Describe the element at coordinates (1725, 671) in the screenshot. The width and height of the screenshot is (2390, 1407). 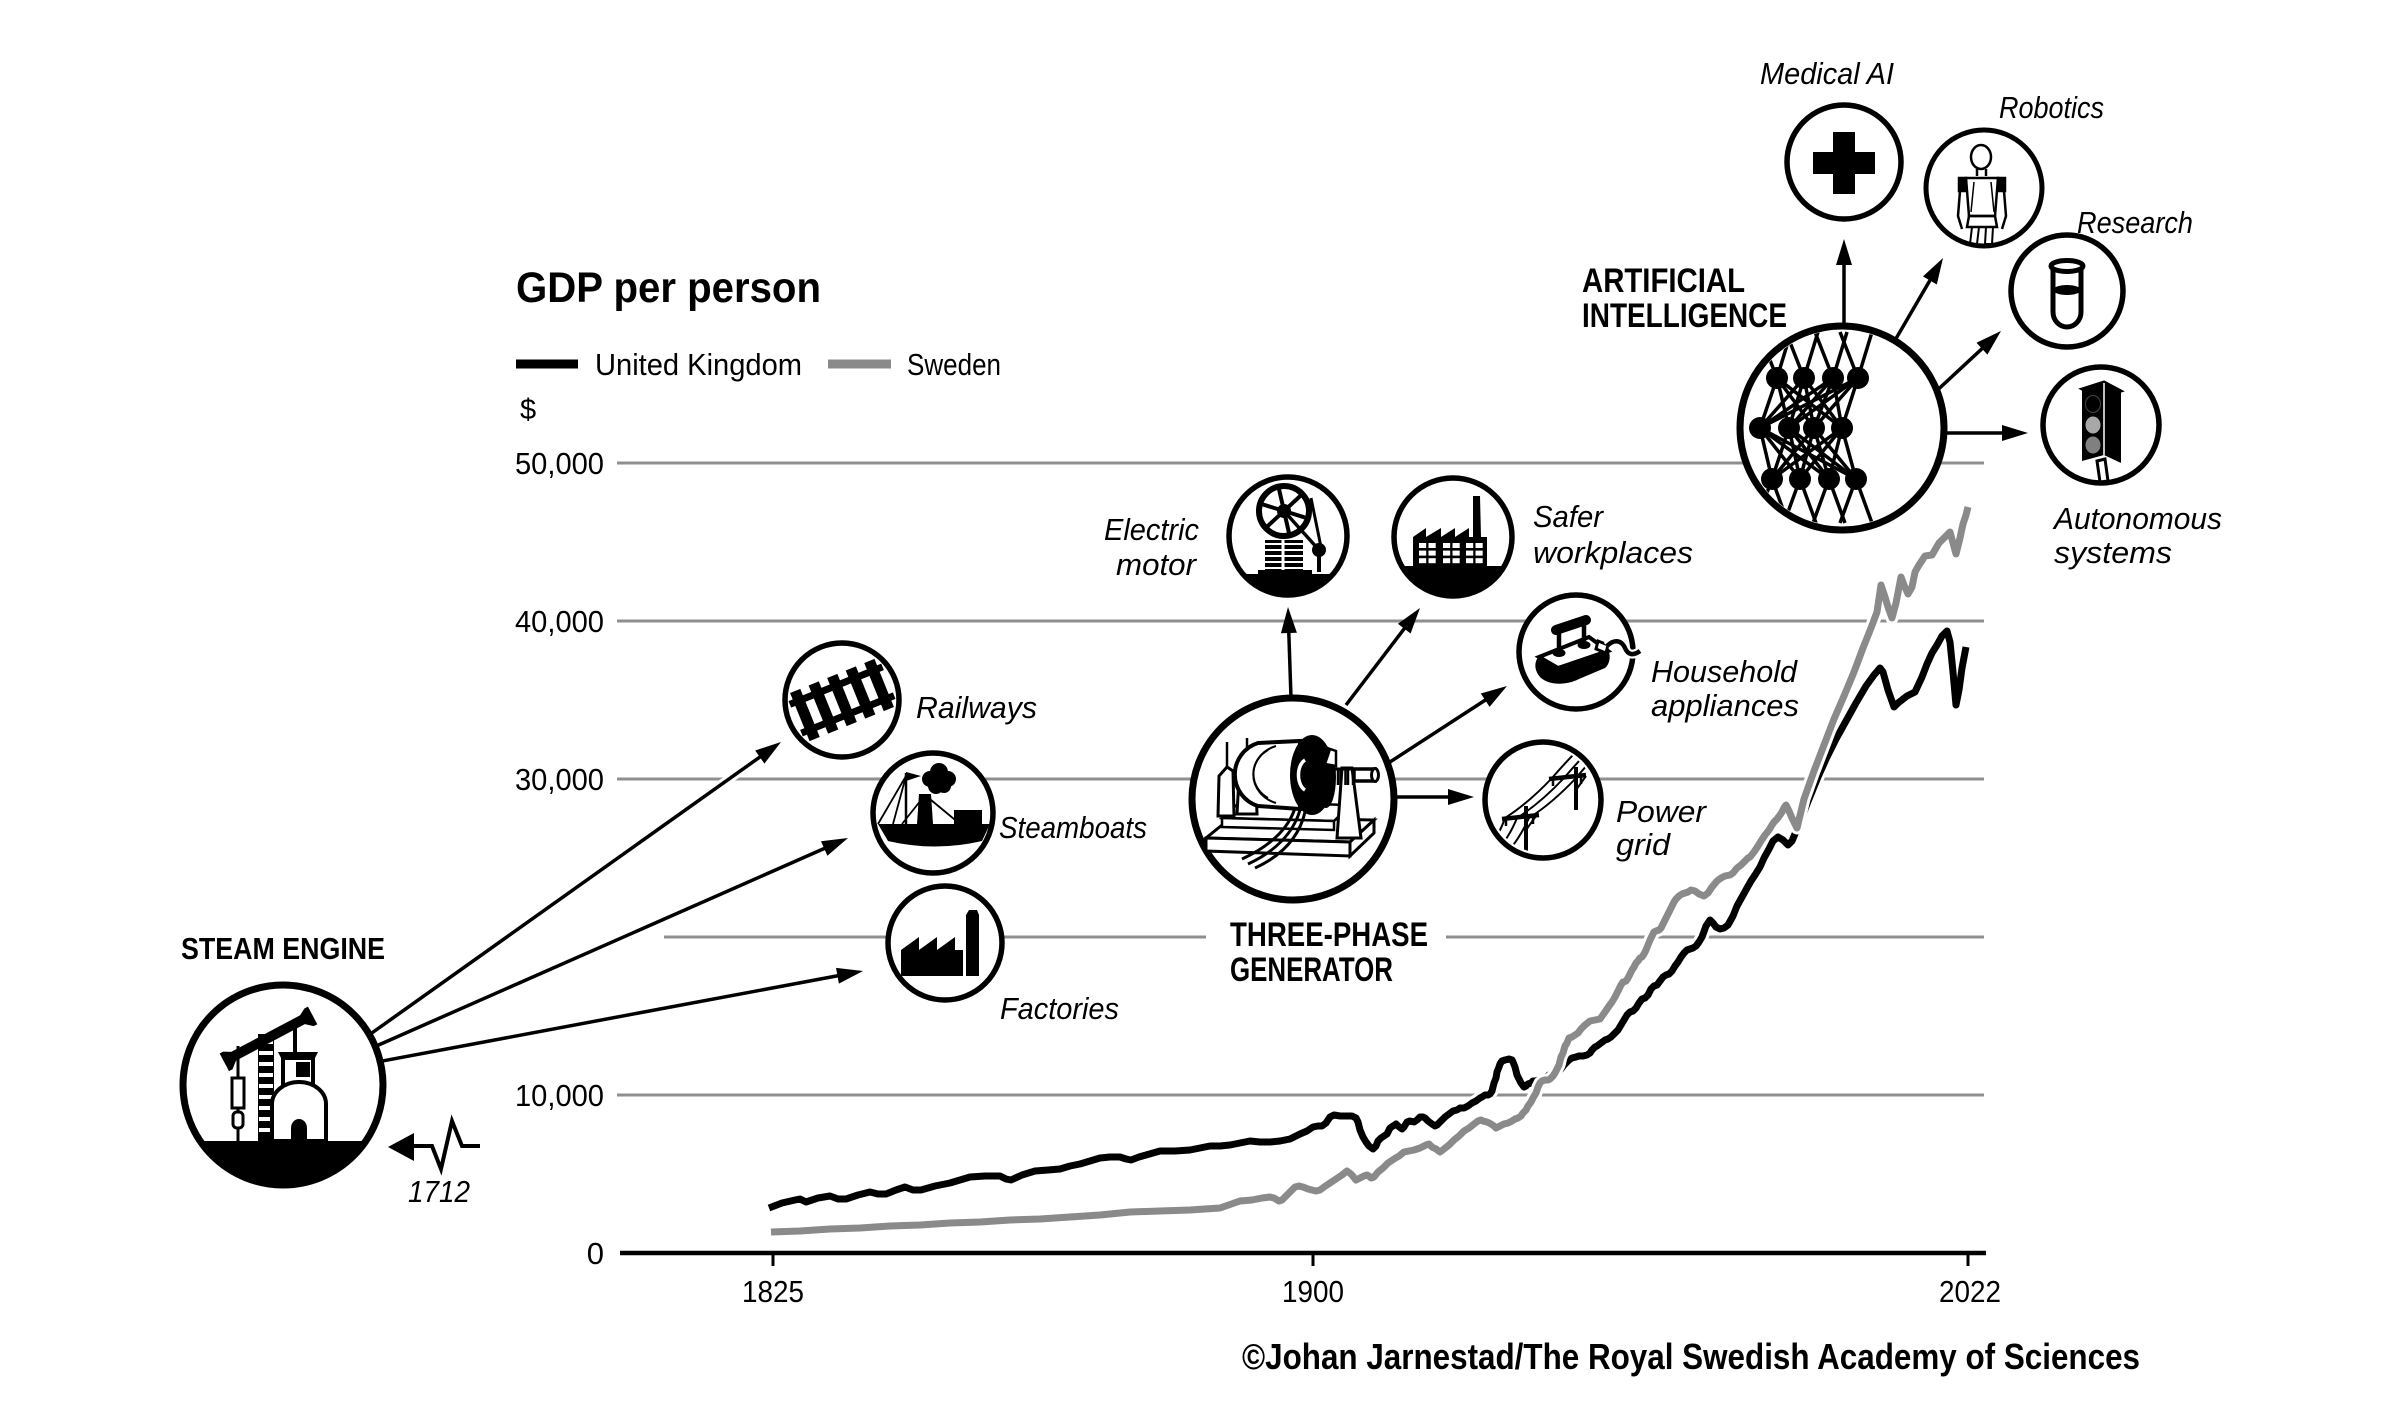
I see `svg-text: Household` at that location.